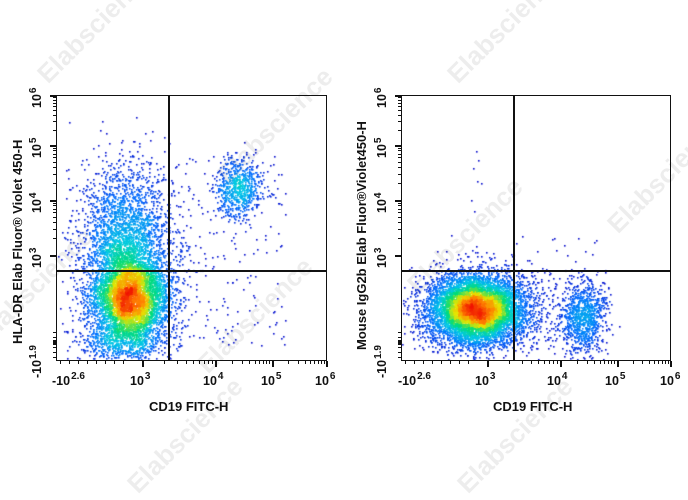 This screenshot has width=688, height=500. Describe the element at coordinates (381, 361) in the screenshot. I see `right-ytick-0: -101.9` at that location.